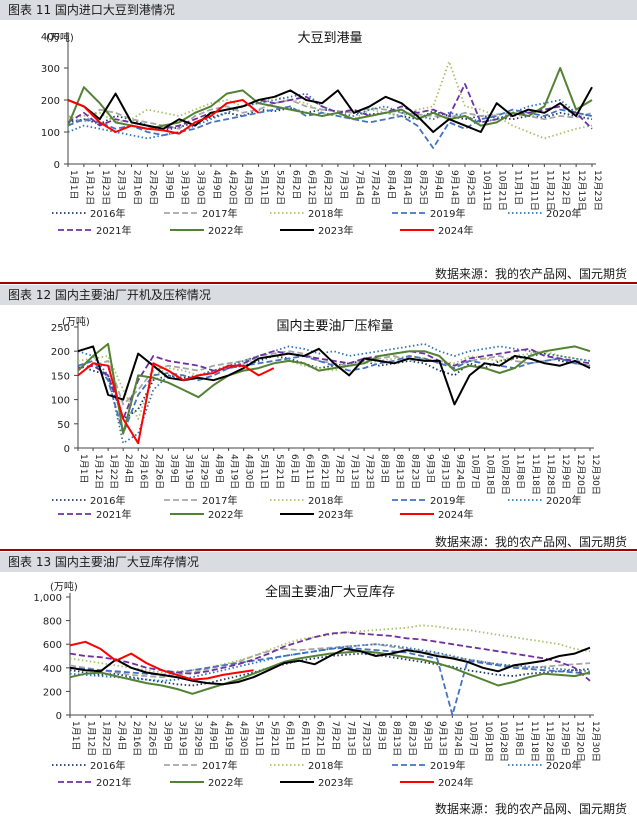 This screenshot has width=637, height=820. Describe the element at coordinates (502, 190) in the screenshot. I see `x-tick-label: 10月21日` at that location.